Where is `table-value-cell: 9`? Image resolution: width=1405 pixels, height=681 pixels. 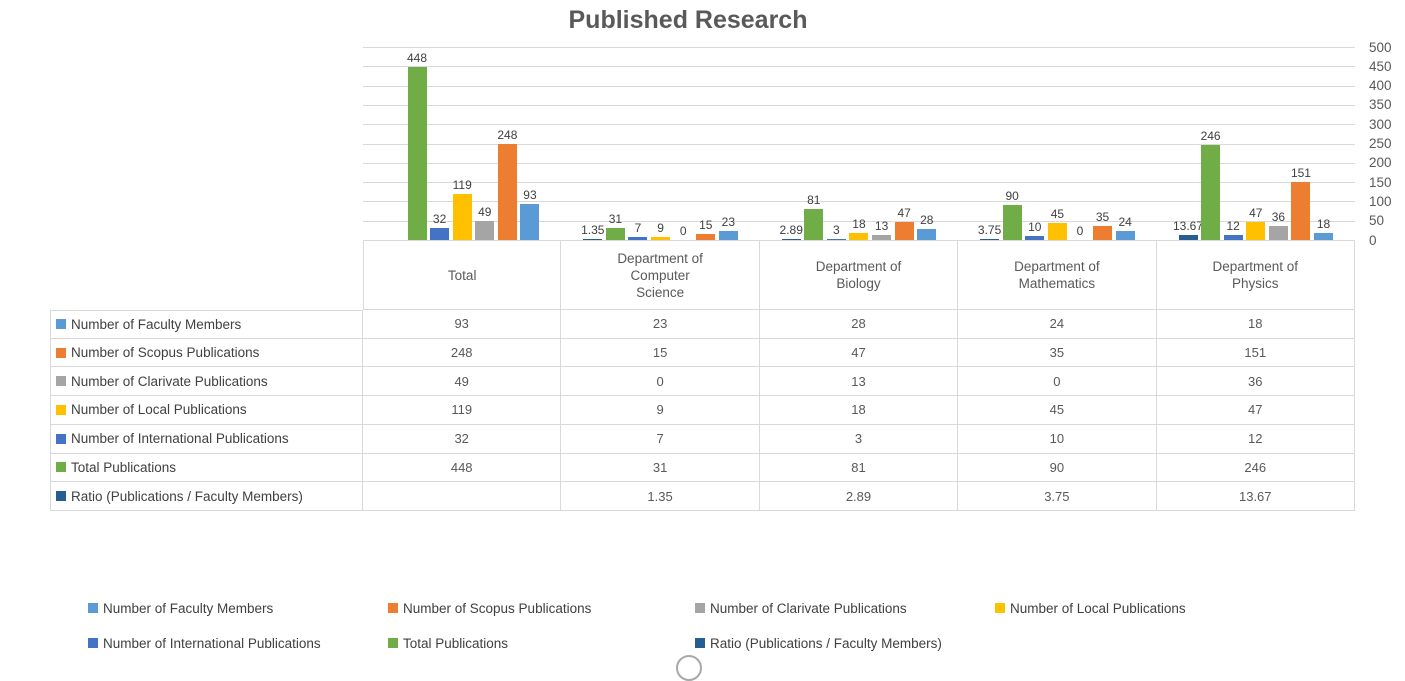 table-value-cell: 9 is located at coordinates (660, 410).